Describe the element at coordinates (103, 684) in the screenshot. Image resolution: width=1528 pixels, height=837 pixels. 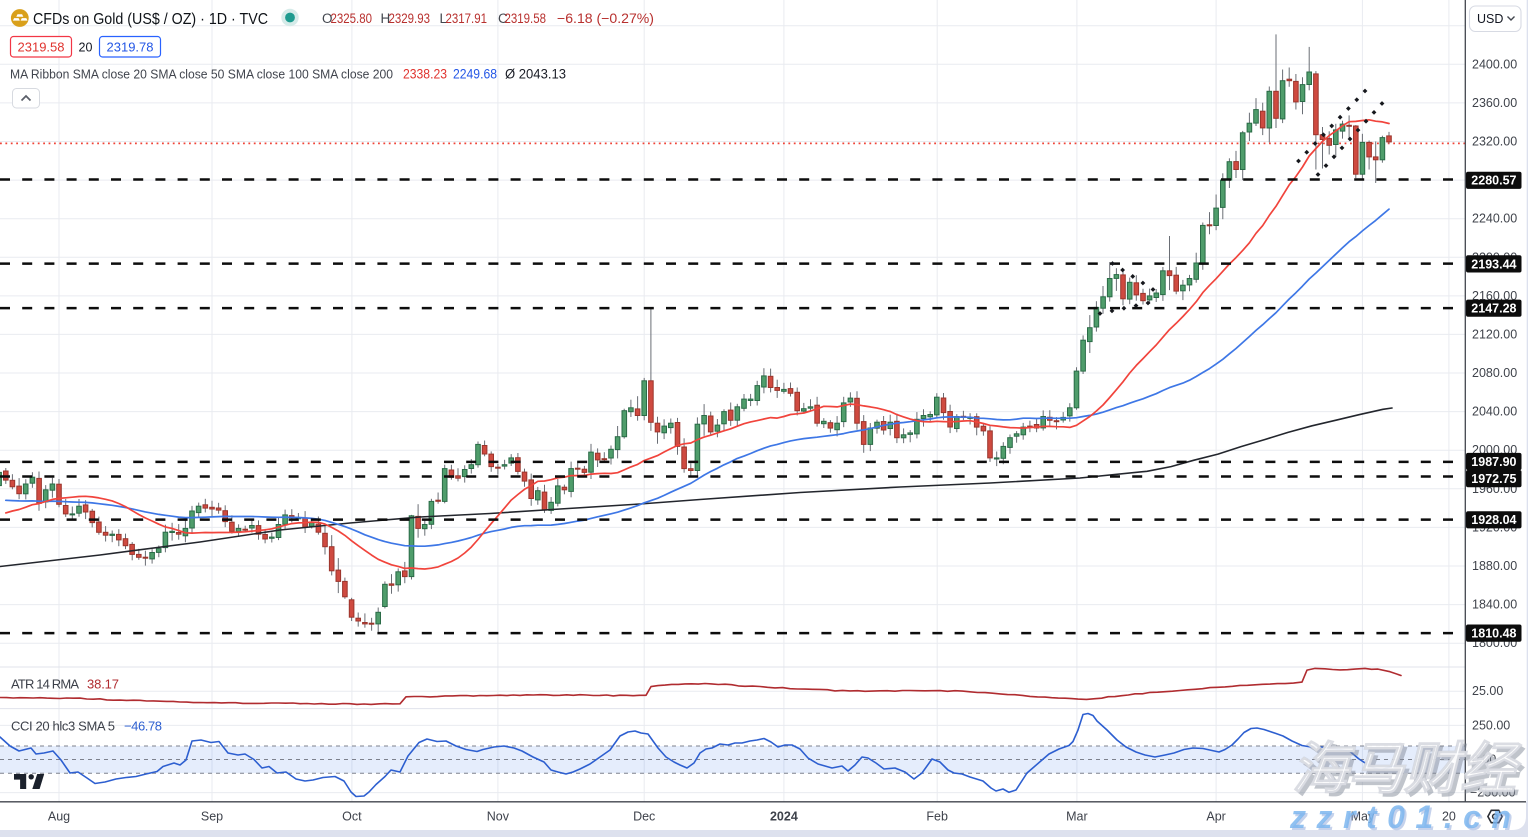
I see `svg-text: 38.17` at that location.